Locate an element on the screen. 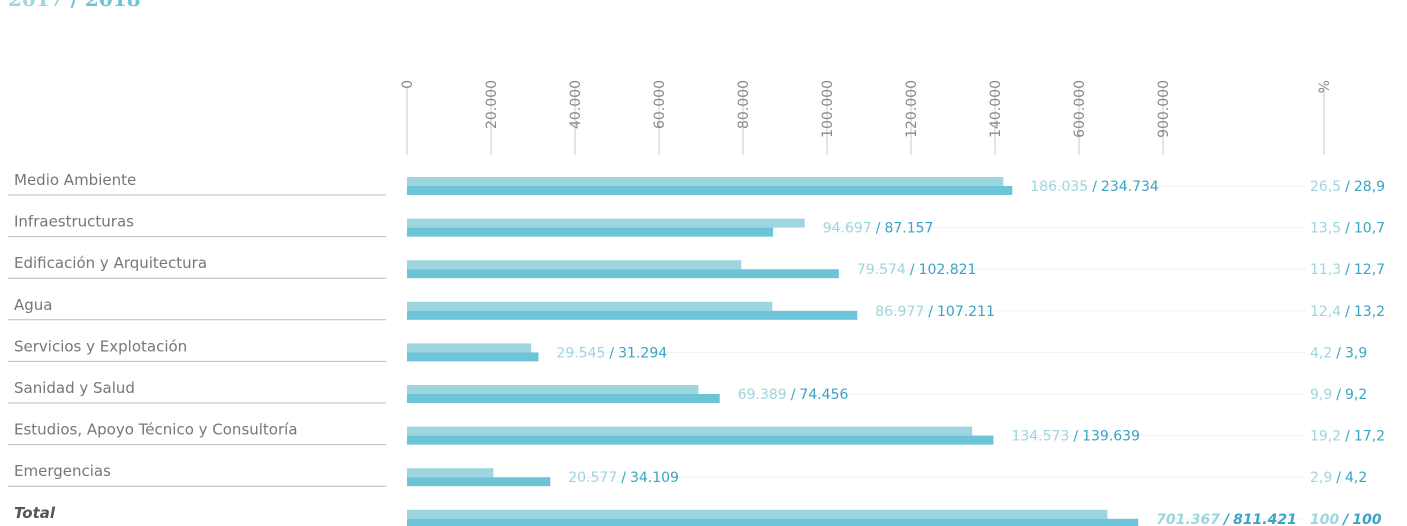  percent-2018: 4,2 is located at coordinates (1356, 478).